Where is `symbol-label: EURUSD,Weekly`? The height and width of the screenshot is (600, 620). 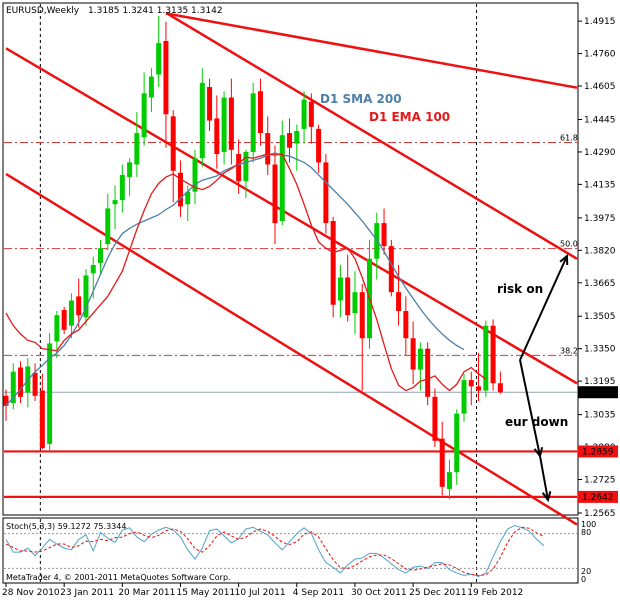
symbol-label: EURUSD,Weekly is located at coordinates (43, 11).